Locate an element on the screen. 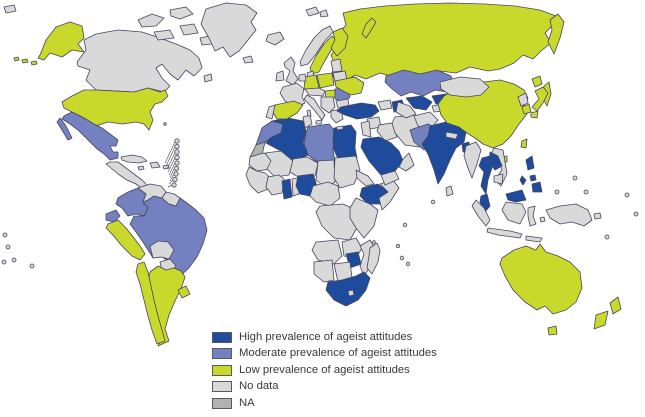 The height and width of the screenshot is (417, 645). country-iraq is located at coordinates (387, 132).